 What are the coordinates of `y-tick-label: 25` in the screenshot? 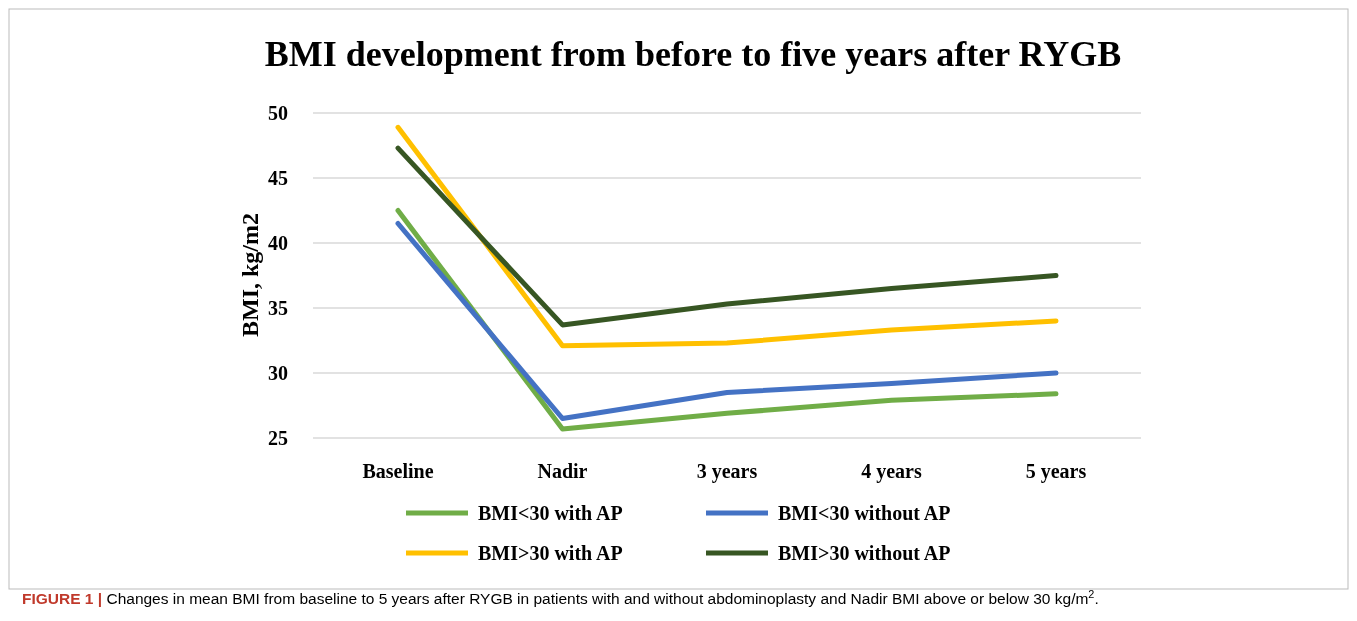 It's located at (278, 438).